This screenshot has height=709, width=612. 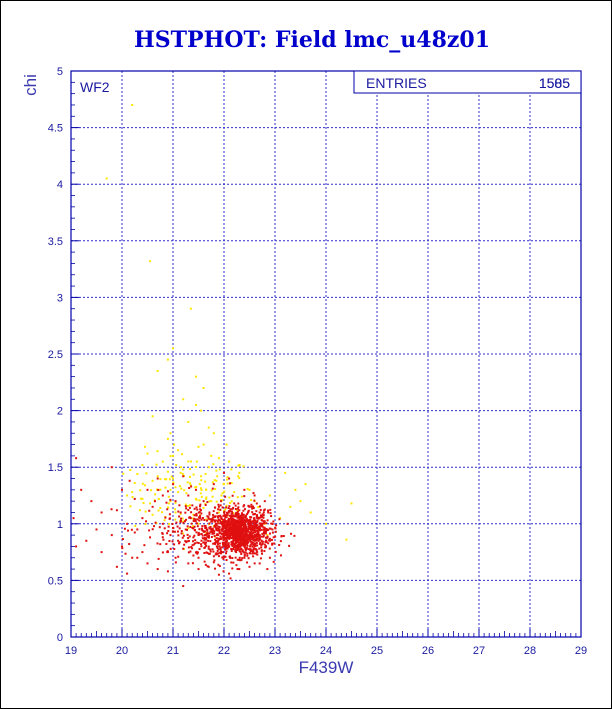 What do you see at coordinates (60, 525) in the screenshot?
I see `y-tick-label: 1` at bounding box center [60, 525].